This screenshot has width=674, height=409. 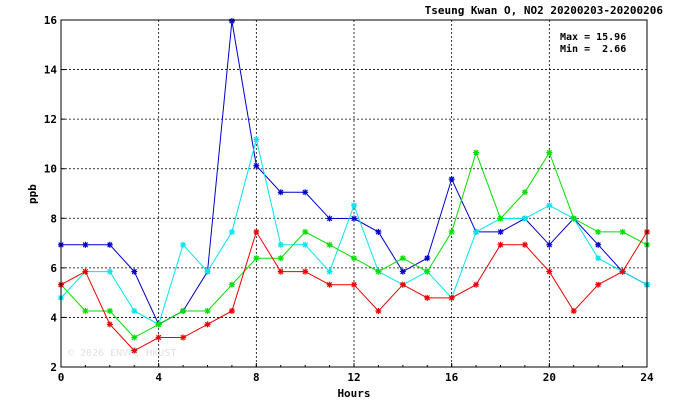 What do you see at coordinates (32, 194) in the screenshot?
I see `y-axis-label: ppb` at bounding box center [32, 194].